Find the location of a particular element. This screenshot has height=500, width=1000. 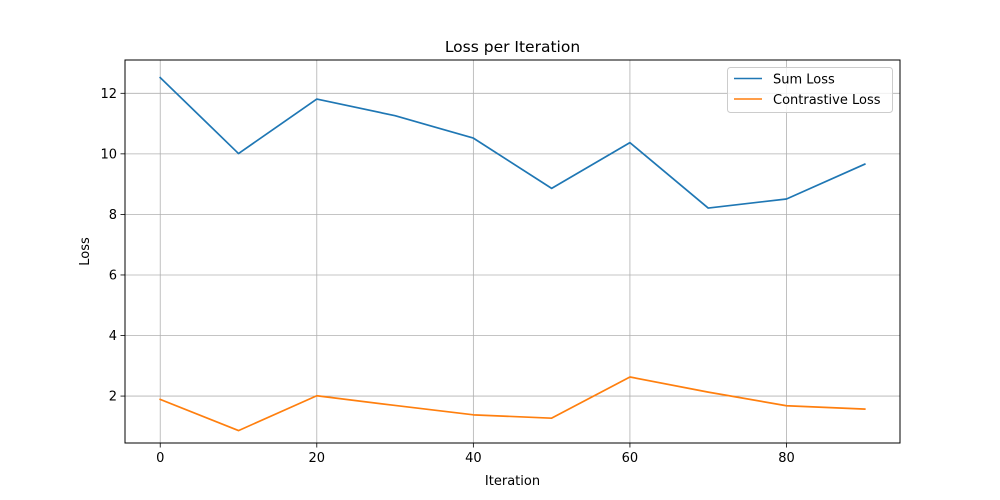

legend-label-sum-loss: Sum Loss is located at coordinates (804, 80).